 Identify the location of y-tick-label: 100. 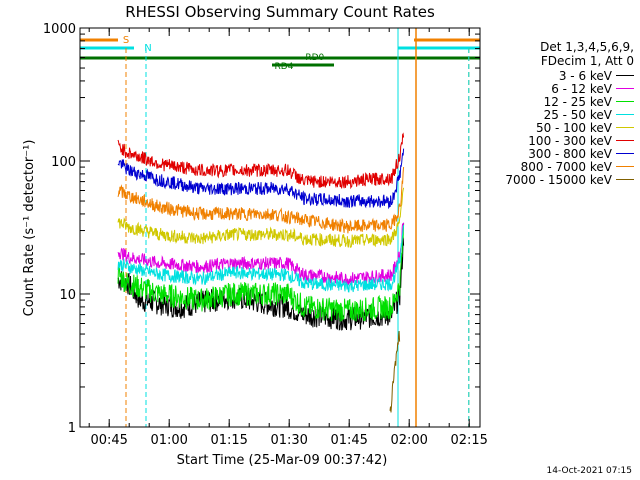
(63, 162).